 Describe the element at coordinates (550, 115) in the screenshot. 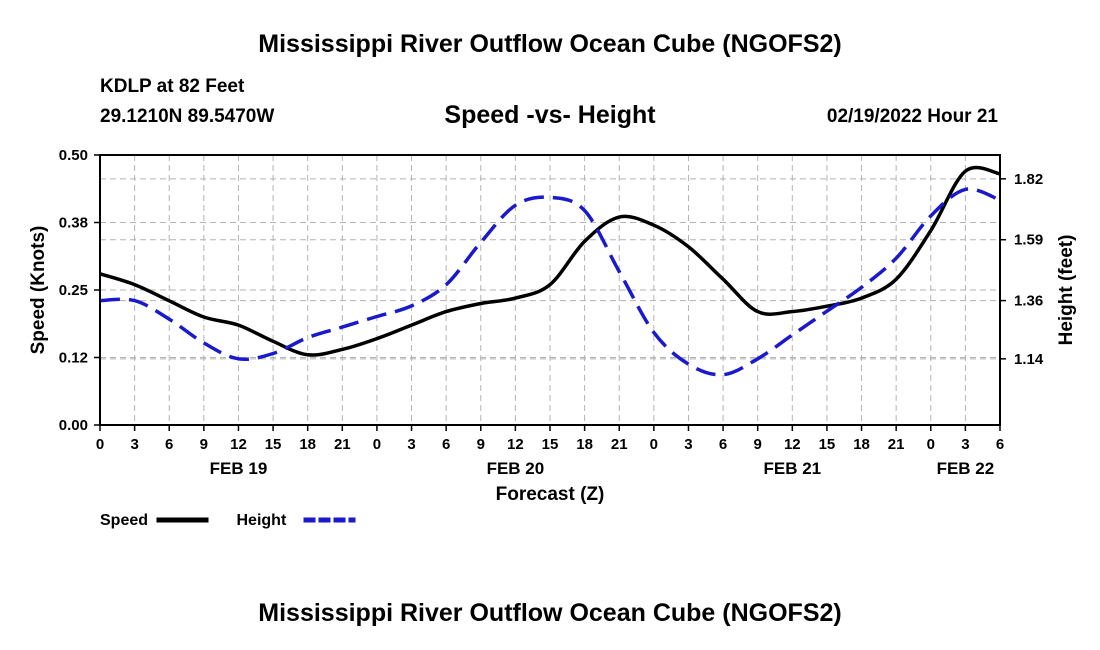

I see `chart-subtitle: Speed -vs- Height` at that location.